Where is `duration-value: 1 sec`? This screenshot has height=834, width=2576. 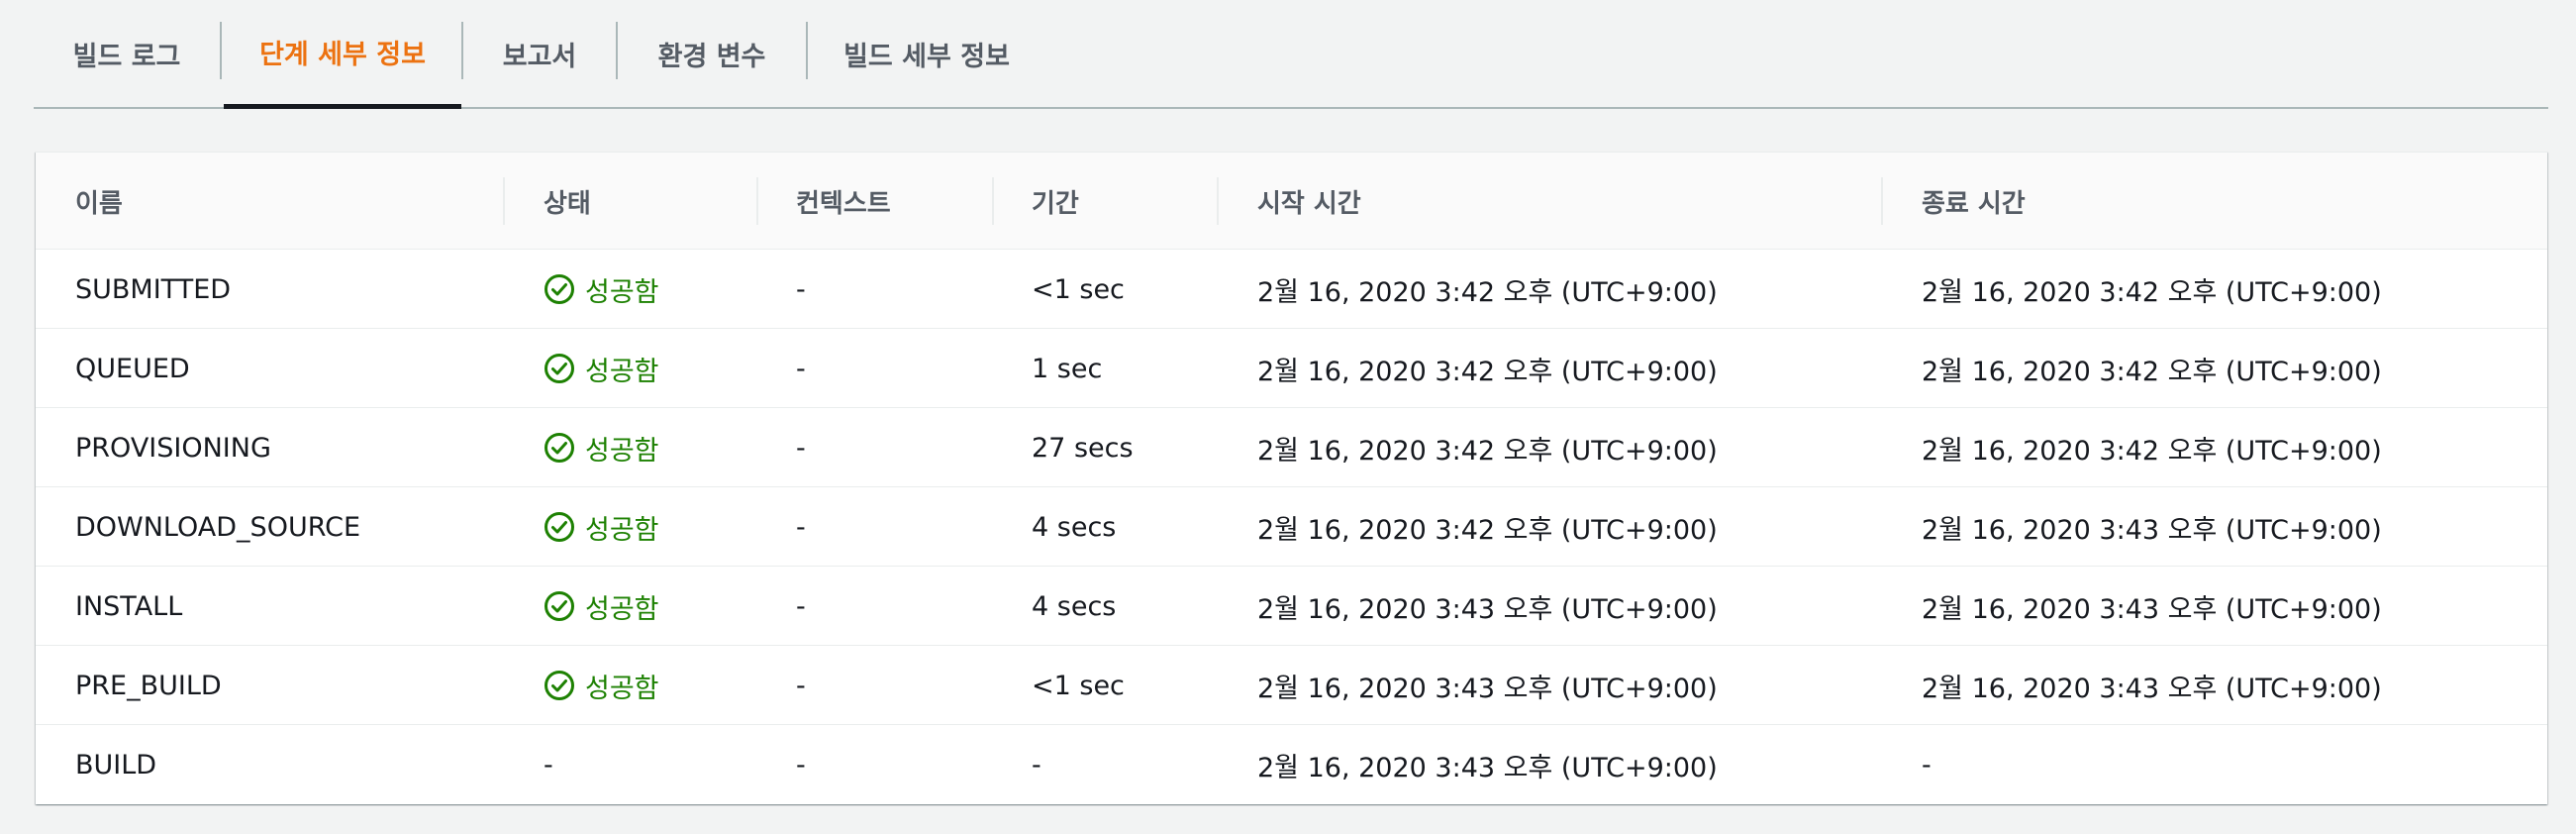
duration-value: 1 sec is located at coordinates (1068, 368).